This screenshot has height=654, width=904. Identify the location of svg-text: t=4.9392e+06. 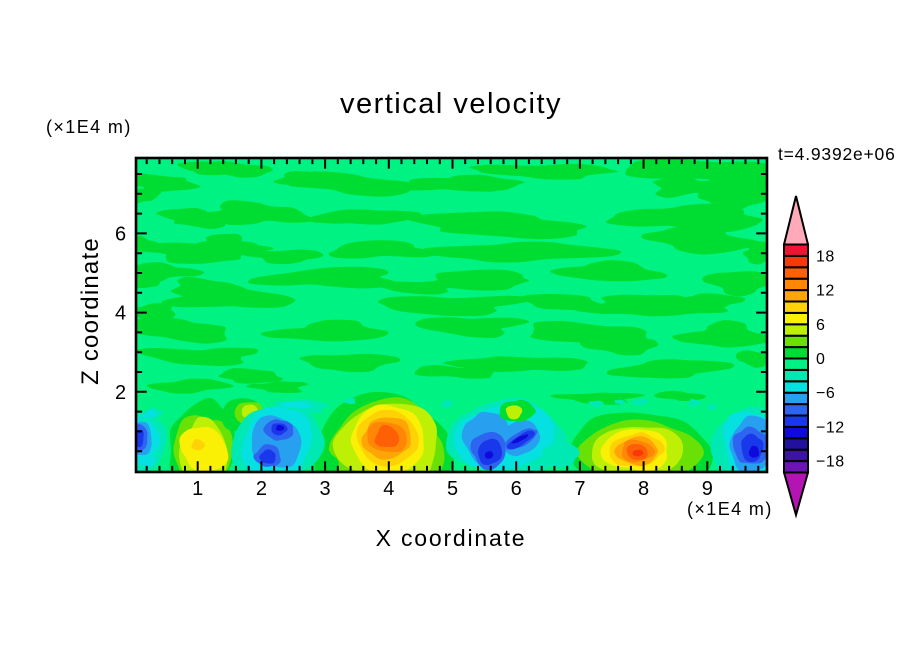
(837, 154).